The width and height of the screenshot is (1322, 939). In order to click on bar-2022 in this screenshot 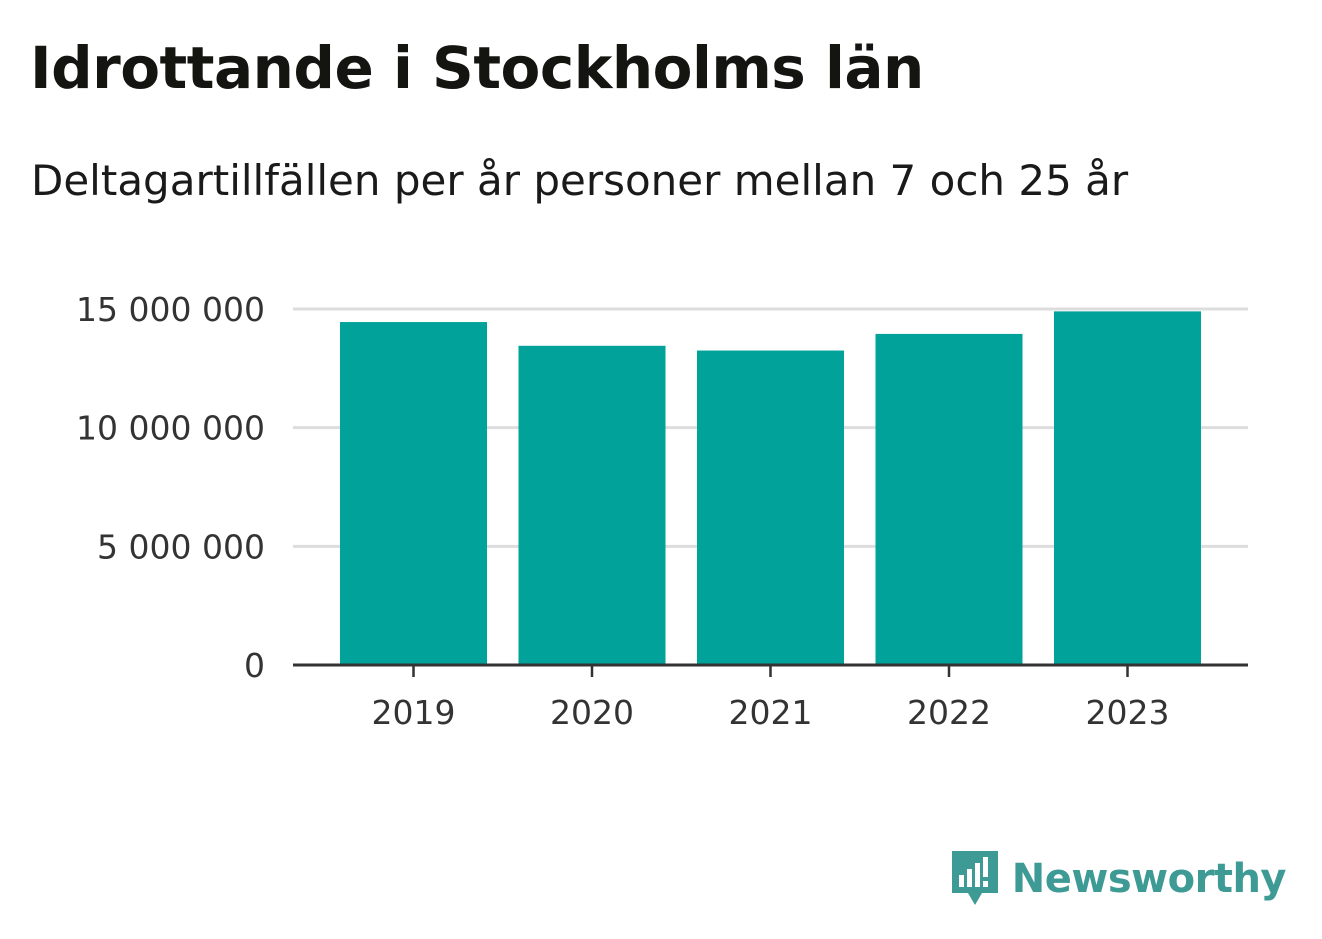, I will do `click(949, 499)`.